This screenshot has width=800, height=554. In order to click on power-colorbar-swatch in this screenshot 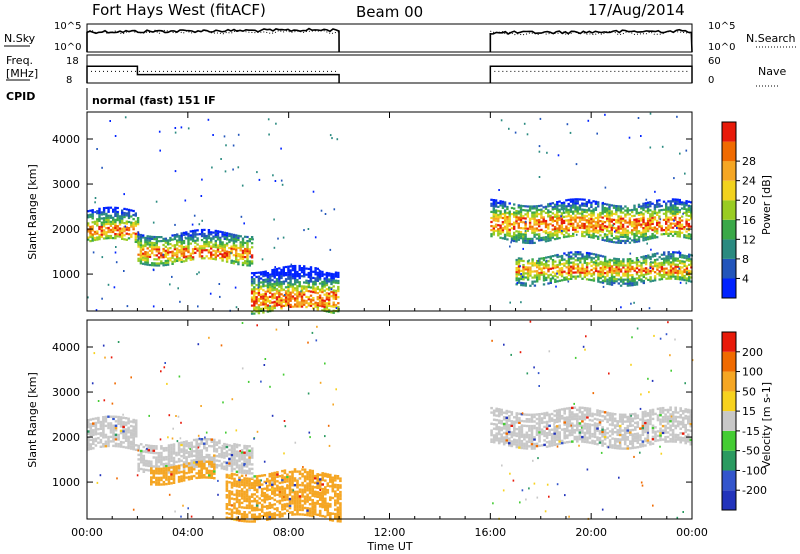, I will do `click(729, 171)`.